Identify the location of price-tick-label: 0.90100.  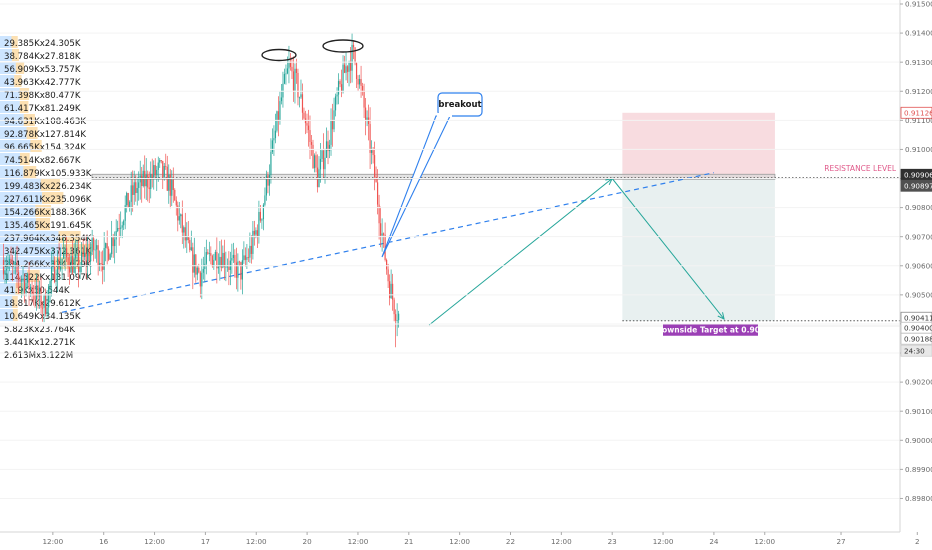
(918, 411).